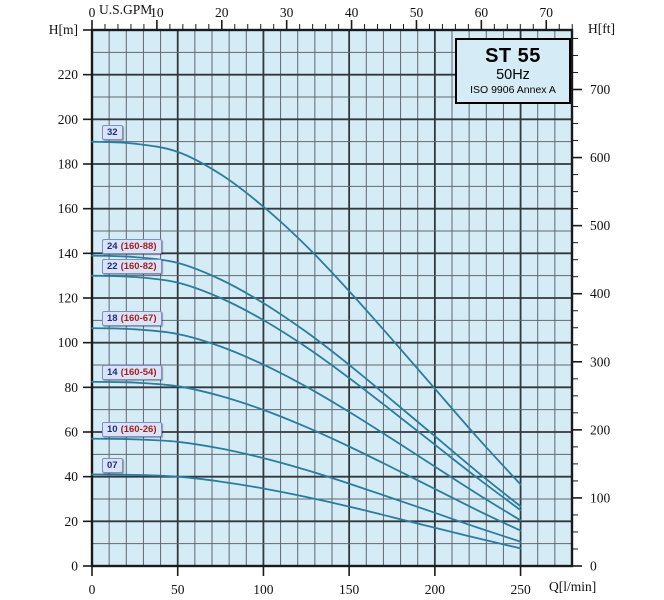 This screenshot has height=600, width=664. I want to click on pump-model-label: ST 55, so click(513, 56).